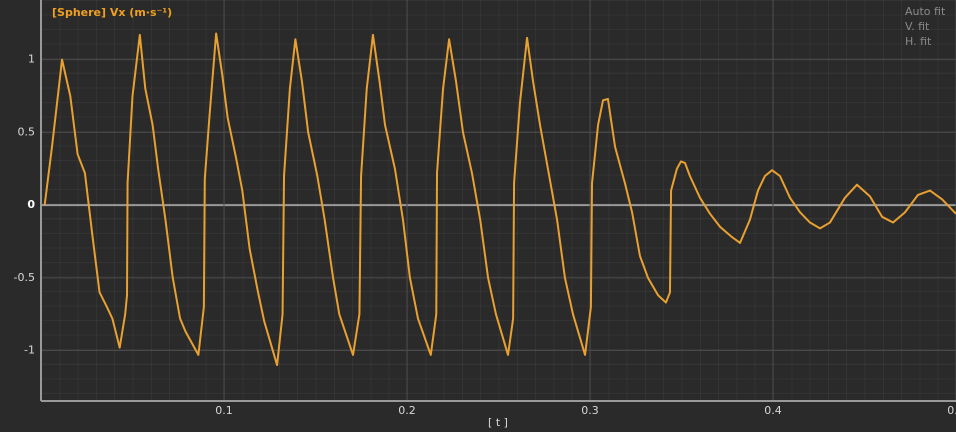  I want to click on y-tick-label: -0.5, so click(24, 277).